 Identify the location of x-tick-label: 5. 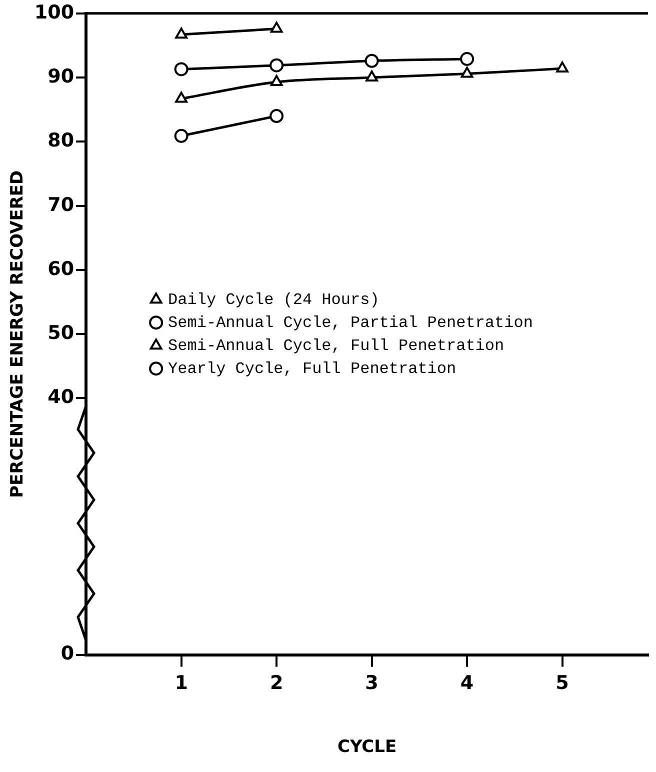
(562, 683).